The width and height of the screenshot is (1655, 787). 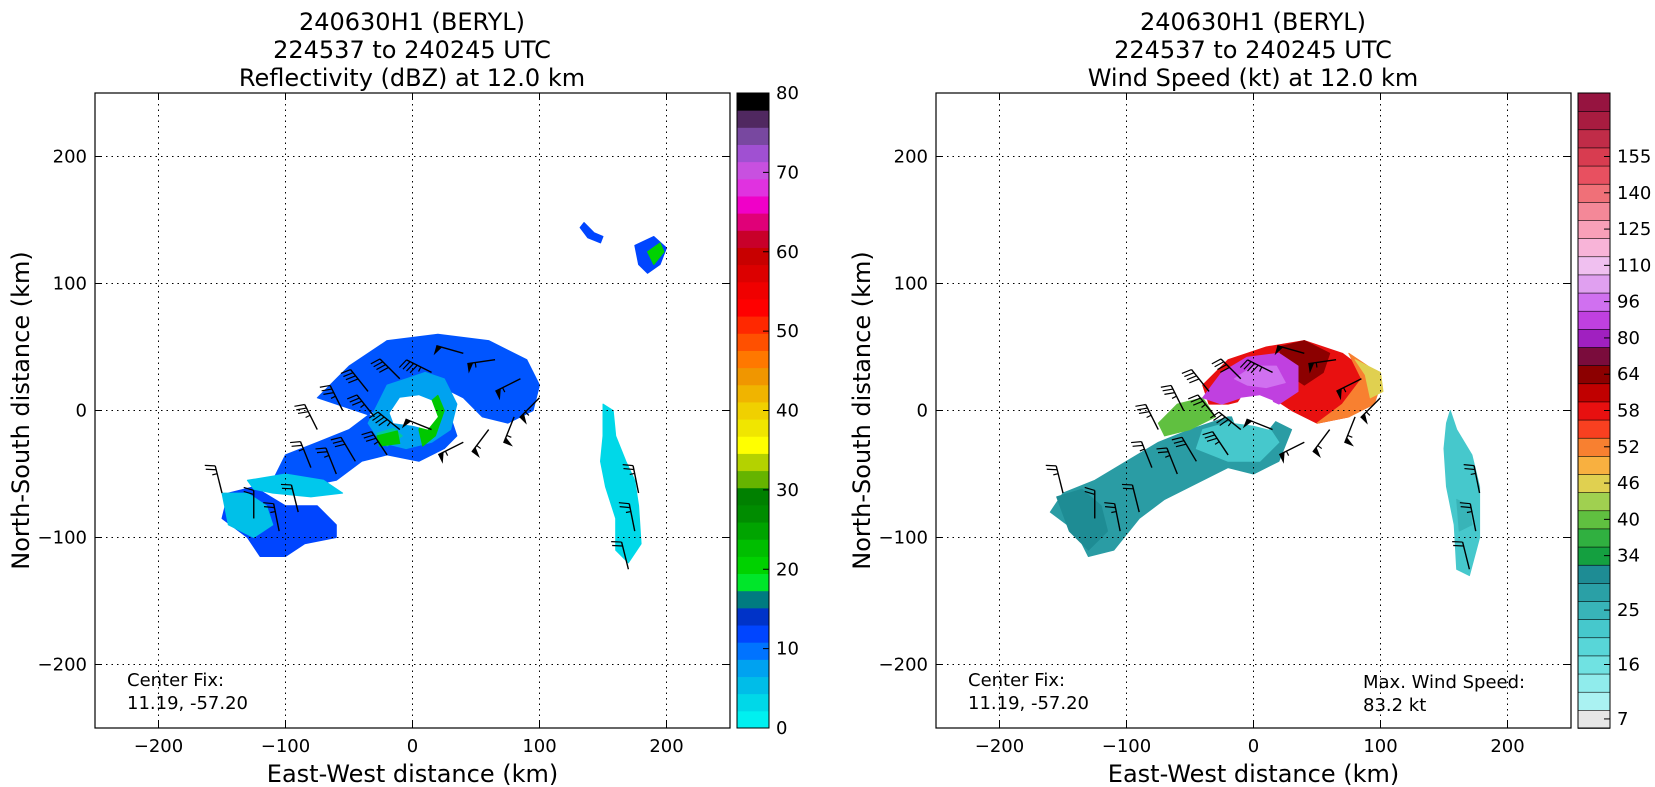 What do you see at coordinates (787, 172) in the screenshot?
I see `colorbar-tick-label: 70` at bounding box center [787, 172].